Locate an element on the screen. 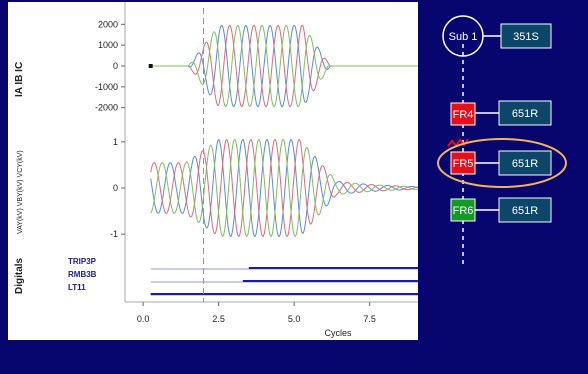 The image size is (588, 374). feeder-fr5-breaker is located at coordinates (463, 163).